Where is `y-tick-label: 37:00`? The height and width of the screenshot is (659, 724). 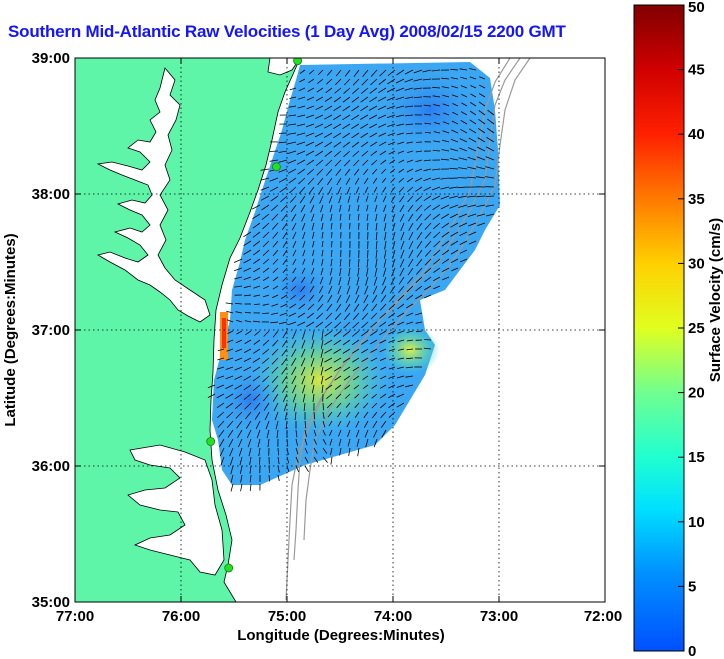
y-tick-label: 37:00 is located at coordinates (51, 330).